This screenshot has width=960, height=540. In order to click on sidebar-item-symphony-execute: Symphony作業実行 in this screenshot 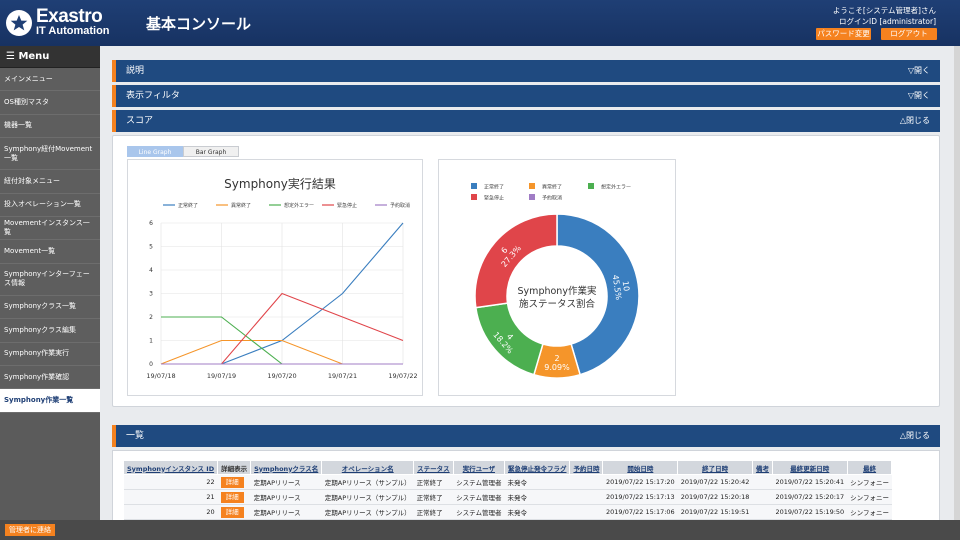, I will do `click(50, 354)`.